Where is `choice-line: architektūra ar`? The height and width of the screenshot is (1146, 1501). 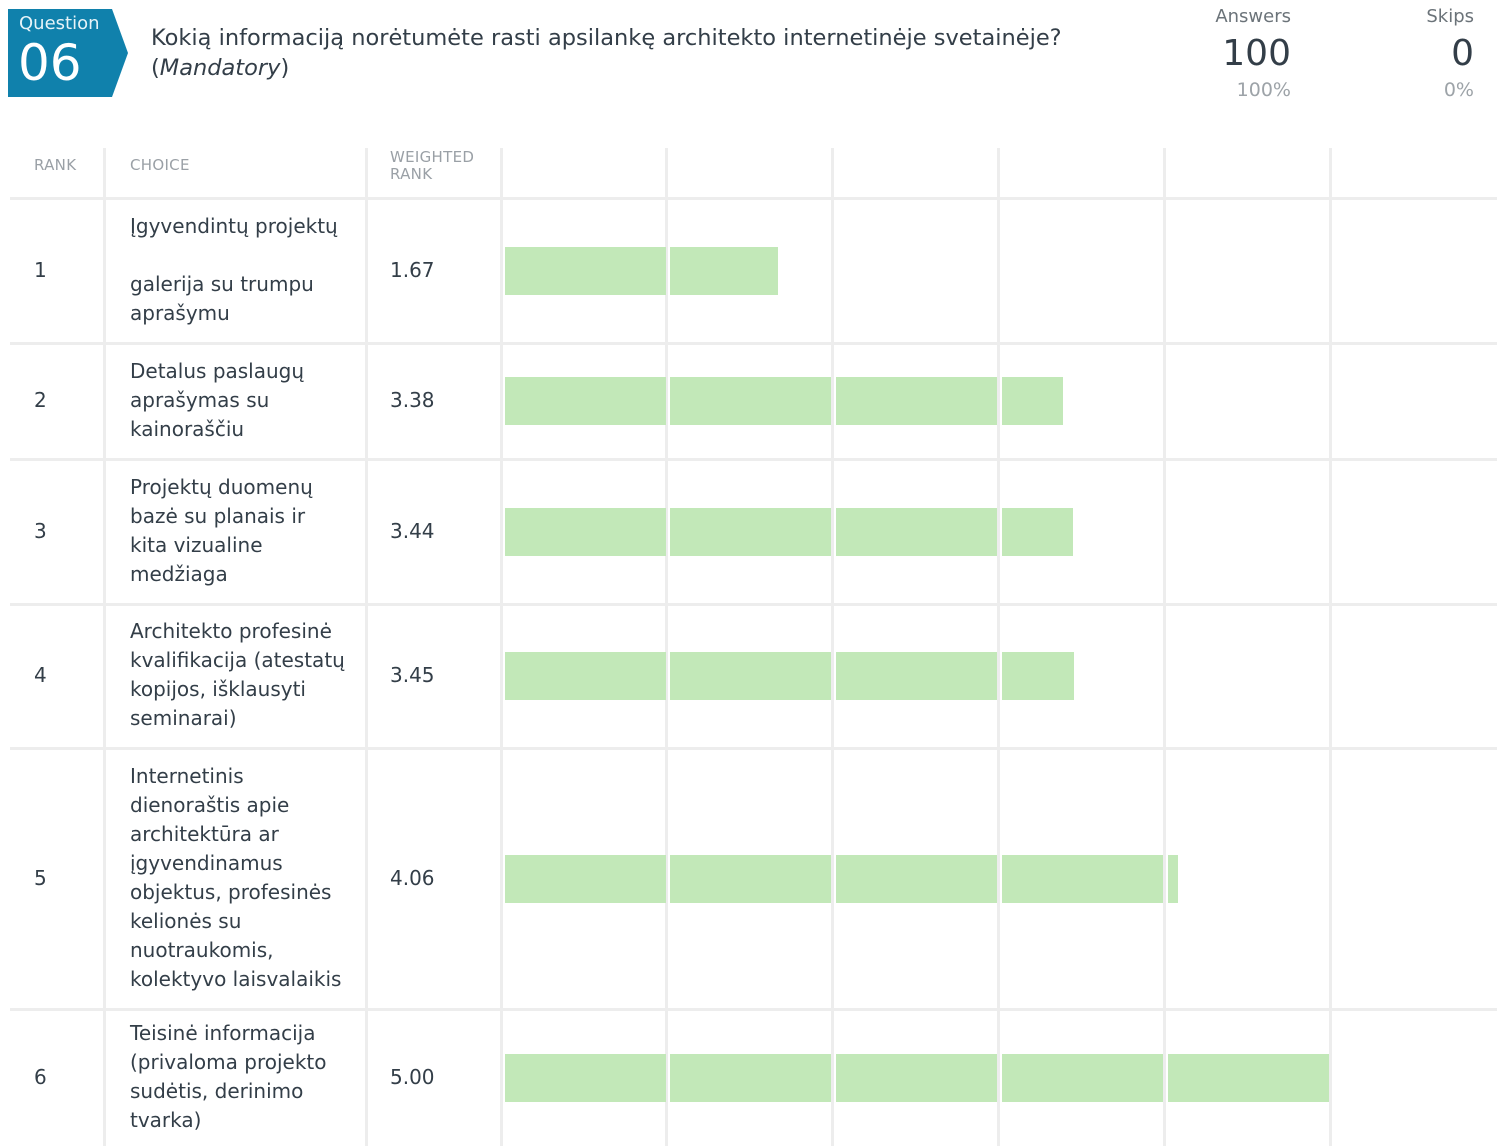
choice-line: architektūra ar is located at coordinates (204, 833).